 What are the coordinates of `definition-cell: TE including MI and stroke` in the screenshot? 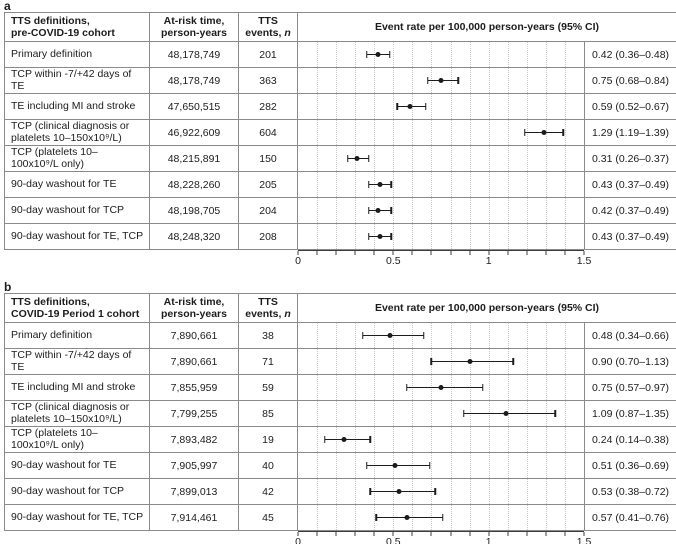 It's located at (77, 107).